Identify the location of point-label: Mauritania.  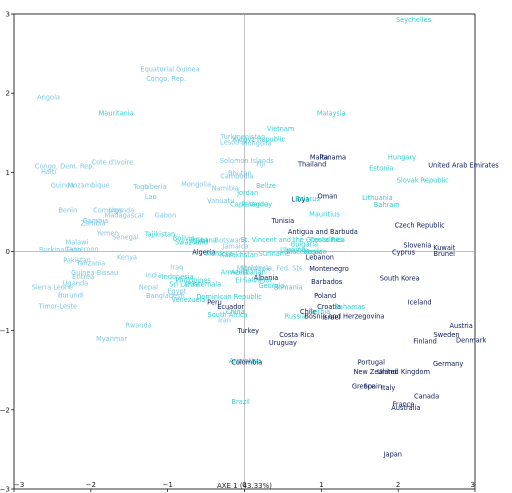
(116, 113).